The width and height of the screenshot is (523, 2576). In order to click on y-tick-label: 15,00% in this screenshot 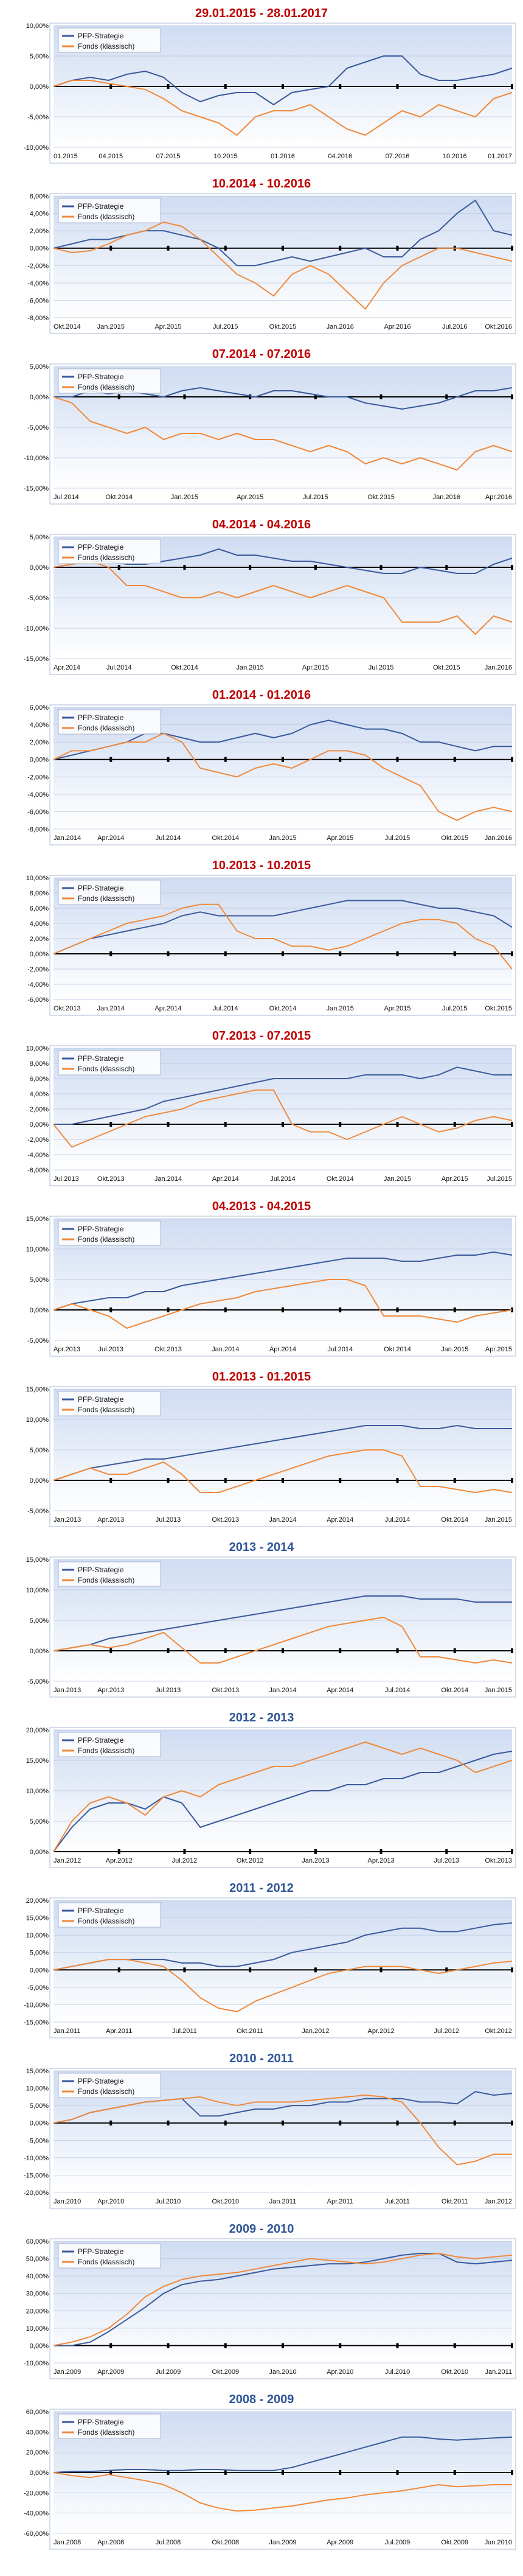, I will do `click(38, 1389)`.